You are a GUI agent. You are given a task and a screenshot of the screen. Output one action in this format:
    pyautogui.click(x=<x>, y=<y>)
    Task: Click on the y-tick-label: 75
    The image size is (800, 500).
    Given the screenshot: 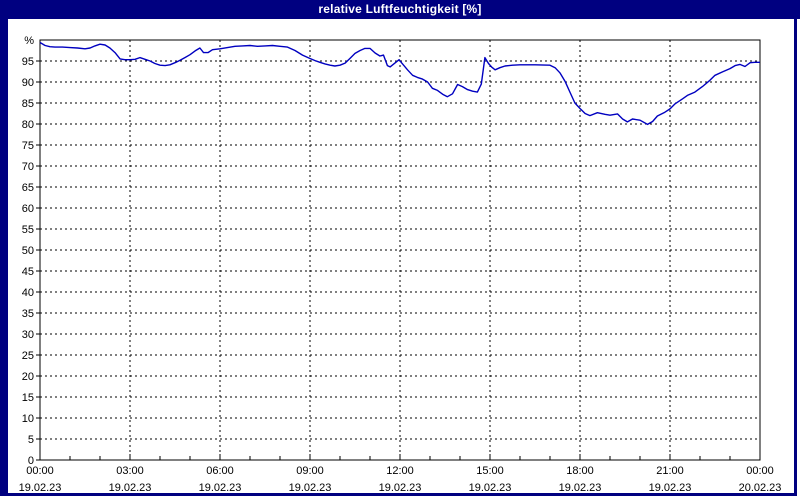 What is the action you would take?
    pyautogui.click(x=28, y=146)
    